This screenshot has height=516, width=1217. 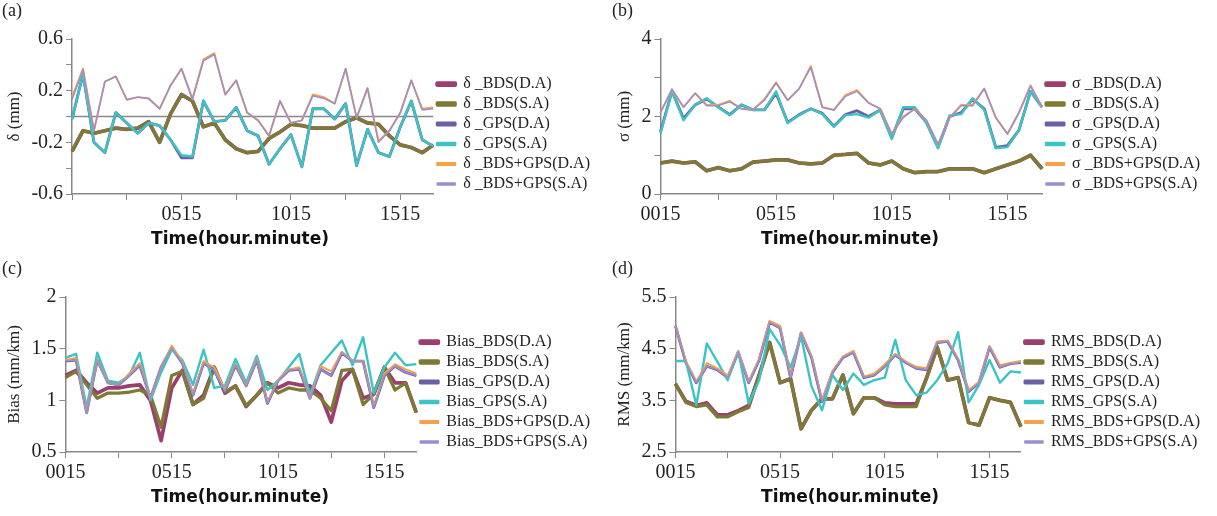 I want to click on legend-label: Bias_BDS(S.A), so click(x=497, y=361).